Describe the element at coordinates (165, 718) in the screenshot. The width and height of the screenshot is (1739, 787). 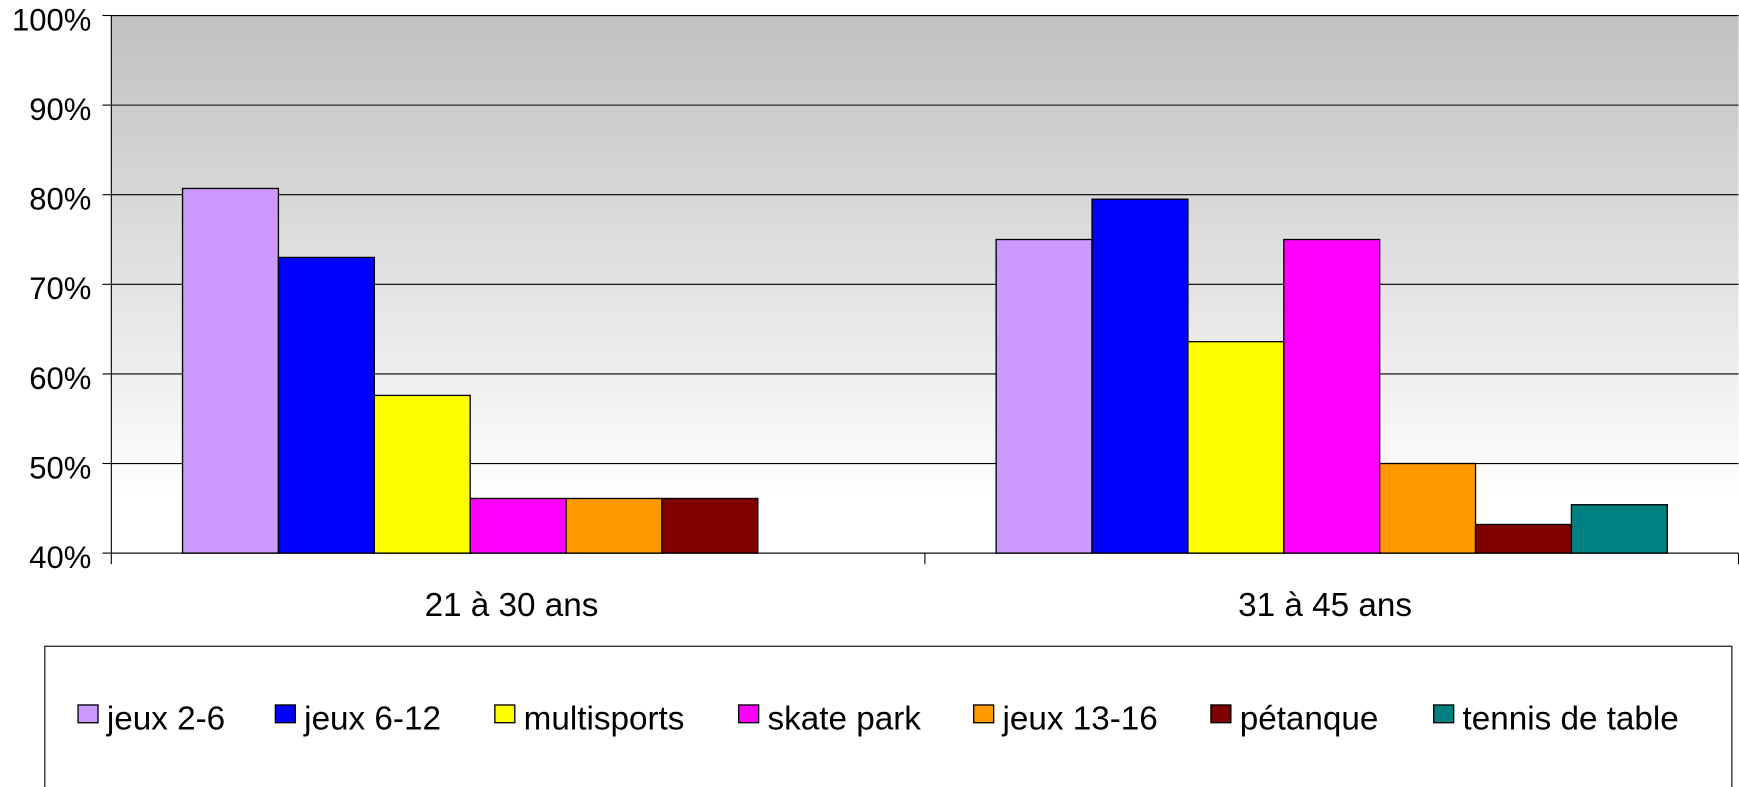
I see `legend-label: jeux 2-6` at that location.